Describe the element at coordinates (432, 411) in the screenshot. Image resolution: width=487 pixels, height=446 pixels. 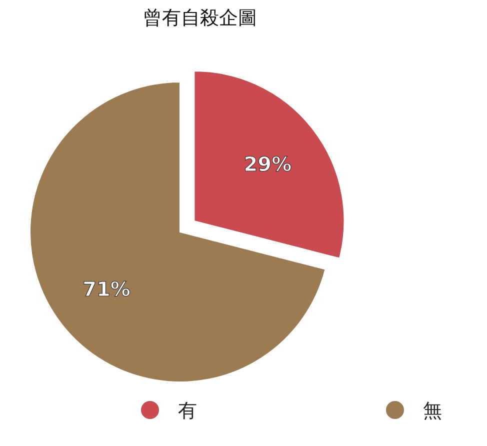
I see `legend-label: 無` at that location.